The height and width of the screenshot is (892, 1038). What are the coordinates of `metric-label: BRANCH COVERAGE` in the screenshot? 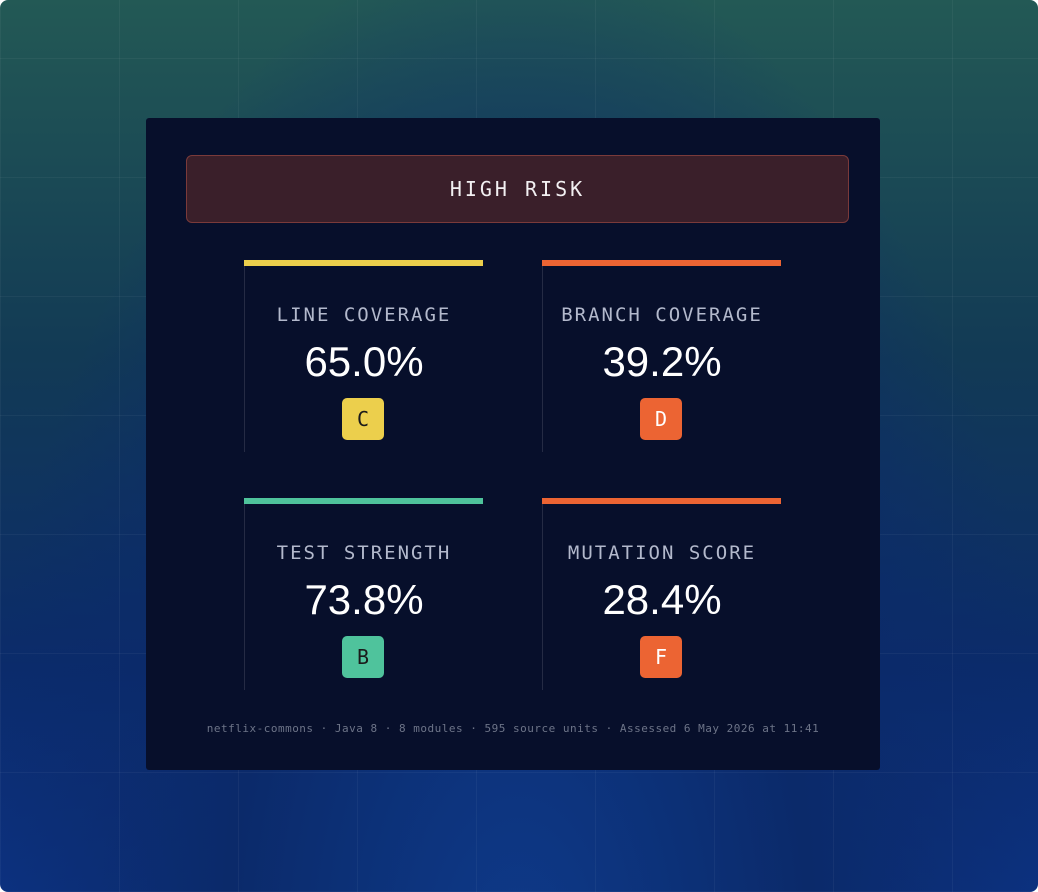 It's located at (662, 315).